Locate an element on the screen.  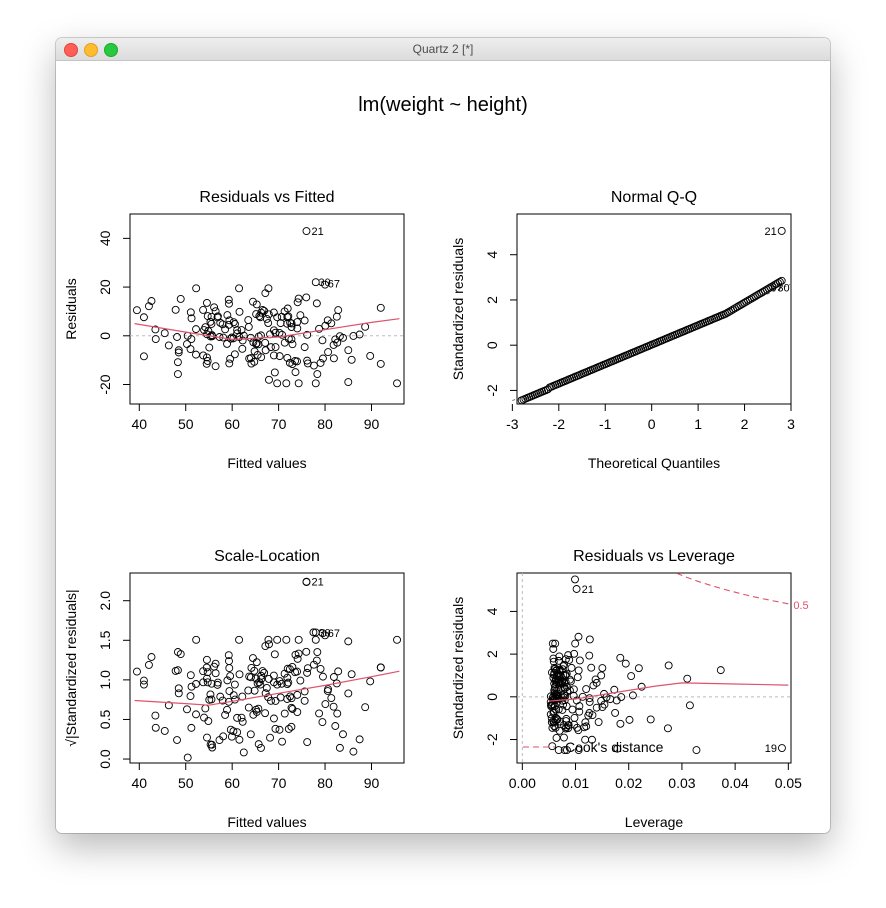
close-button is located at coordinates (71, 50).